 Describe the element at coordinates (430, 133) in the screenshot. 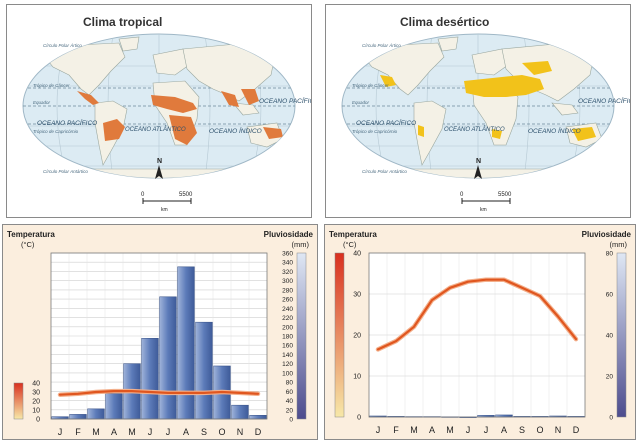

I see `south-america` at that location.